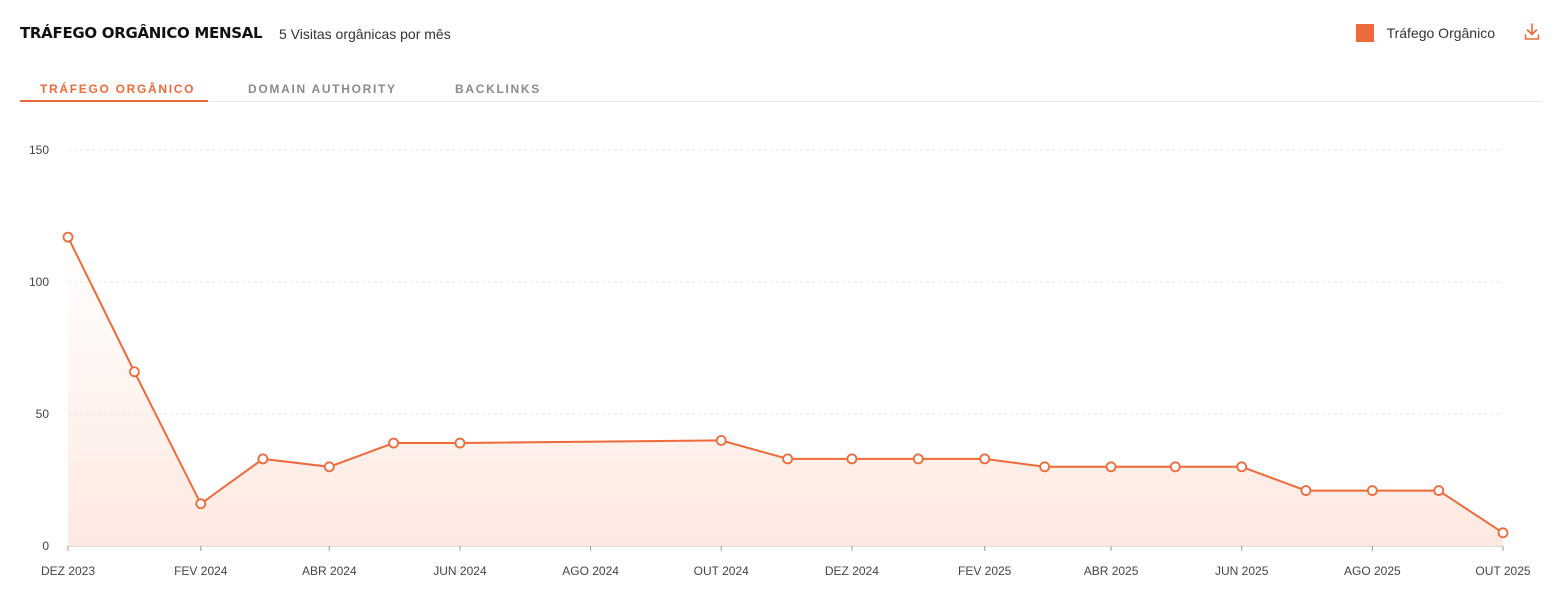  What do you see at coordinates (1364, 33) in the screenshot?
I see `legend-swatch` at bounding box center [1364, 33].